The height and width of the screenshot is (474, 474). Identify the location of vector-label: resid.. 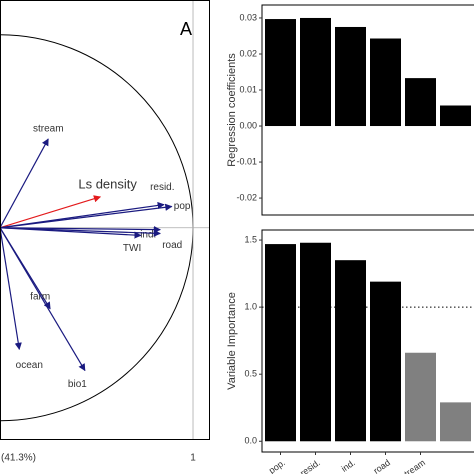
(162, 187).